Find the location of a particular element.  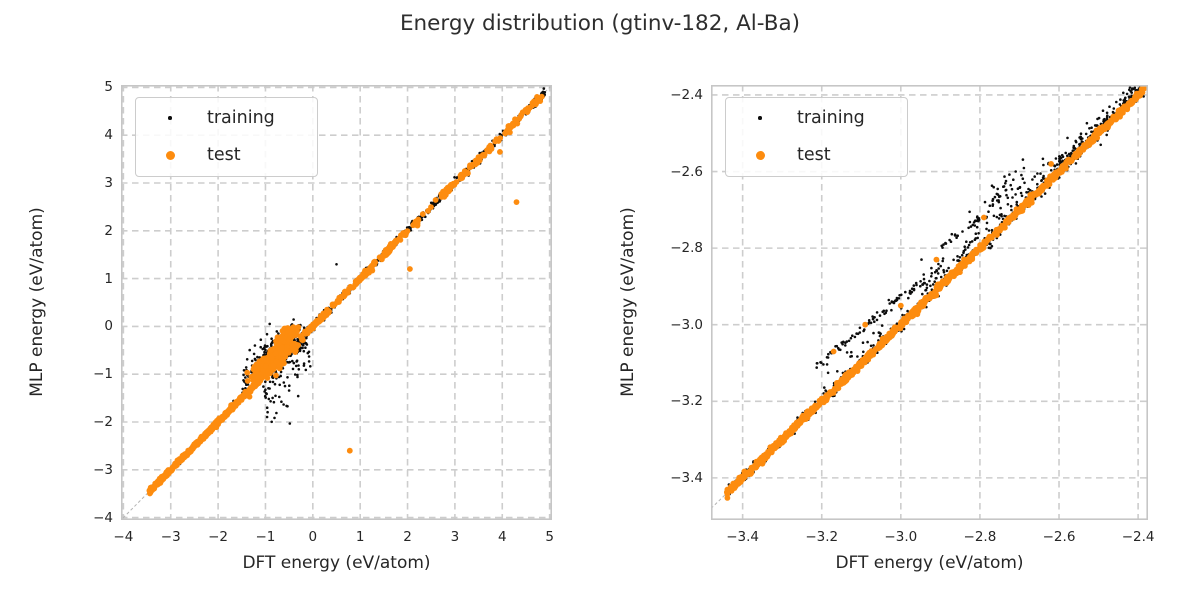

x-tick-label: −2.4 is located at coordinates (1138, 537).